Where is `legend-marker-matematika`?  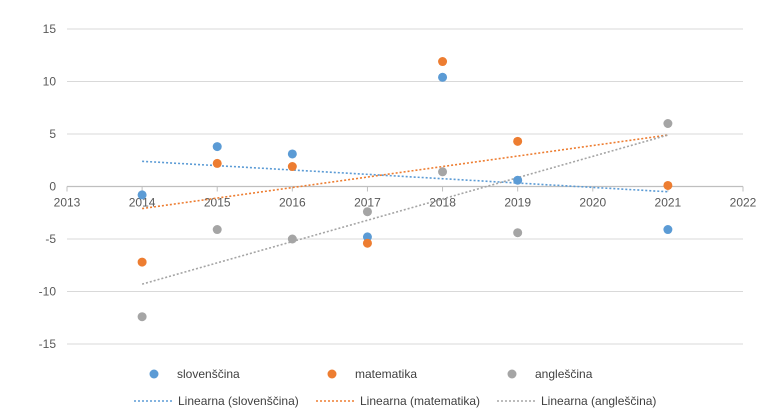
legend-marker-matematika is located at coordinates (332, 374).